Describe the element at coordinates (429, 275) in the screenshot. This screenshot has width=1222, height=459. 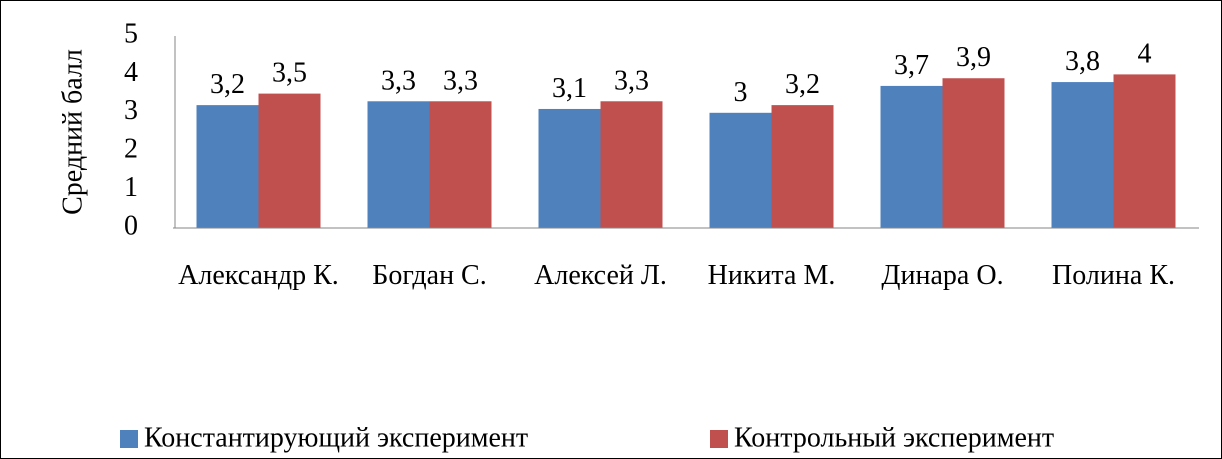
I see `x-tick-label: Богдан С.` at that location.